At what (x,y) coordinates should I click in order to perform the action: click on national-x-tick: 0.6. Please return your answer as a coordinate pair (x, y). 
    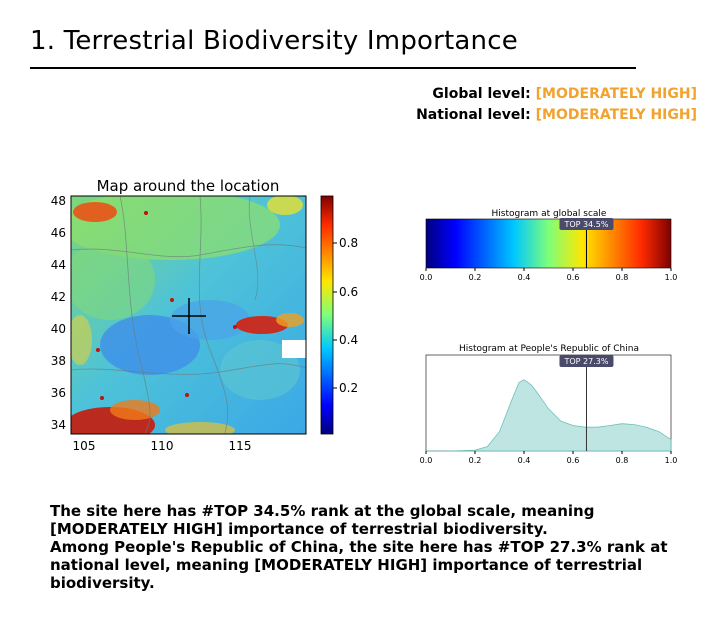
    Looking at the image, I should click on (573, 460).